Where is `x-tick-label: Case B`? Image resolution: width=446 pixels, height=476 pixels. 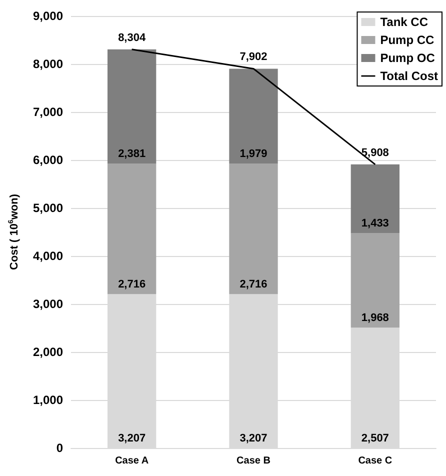 x-tick-label: Case B is located at coordinates (253, 461).